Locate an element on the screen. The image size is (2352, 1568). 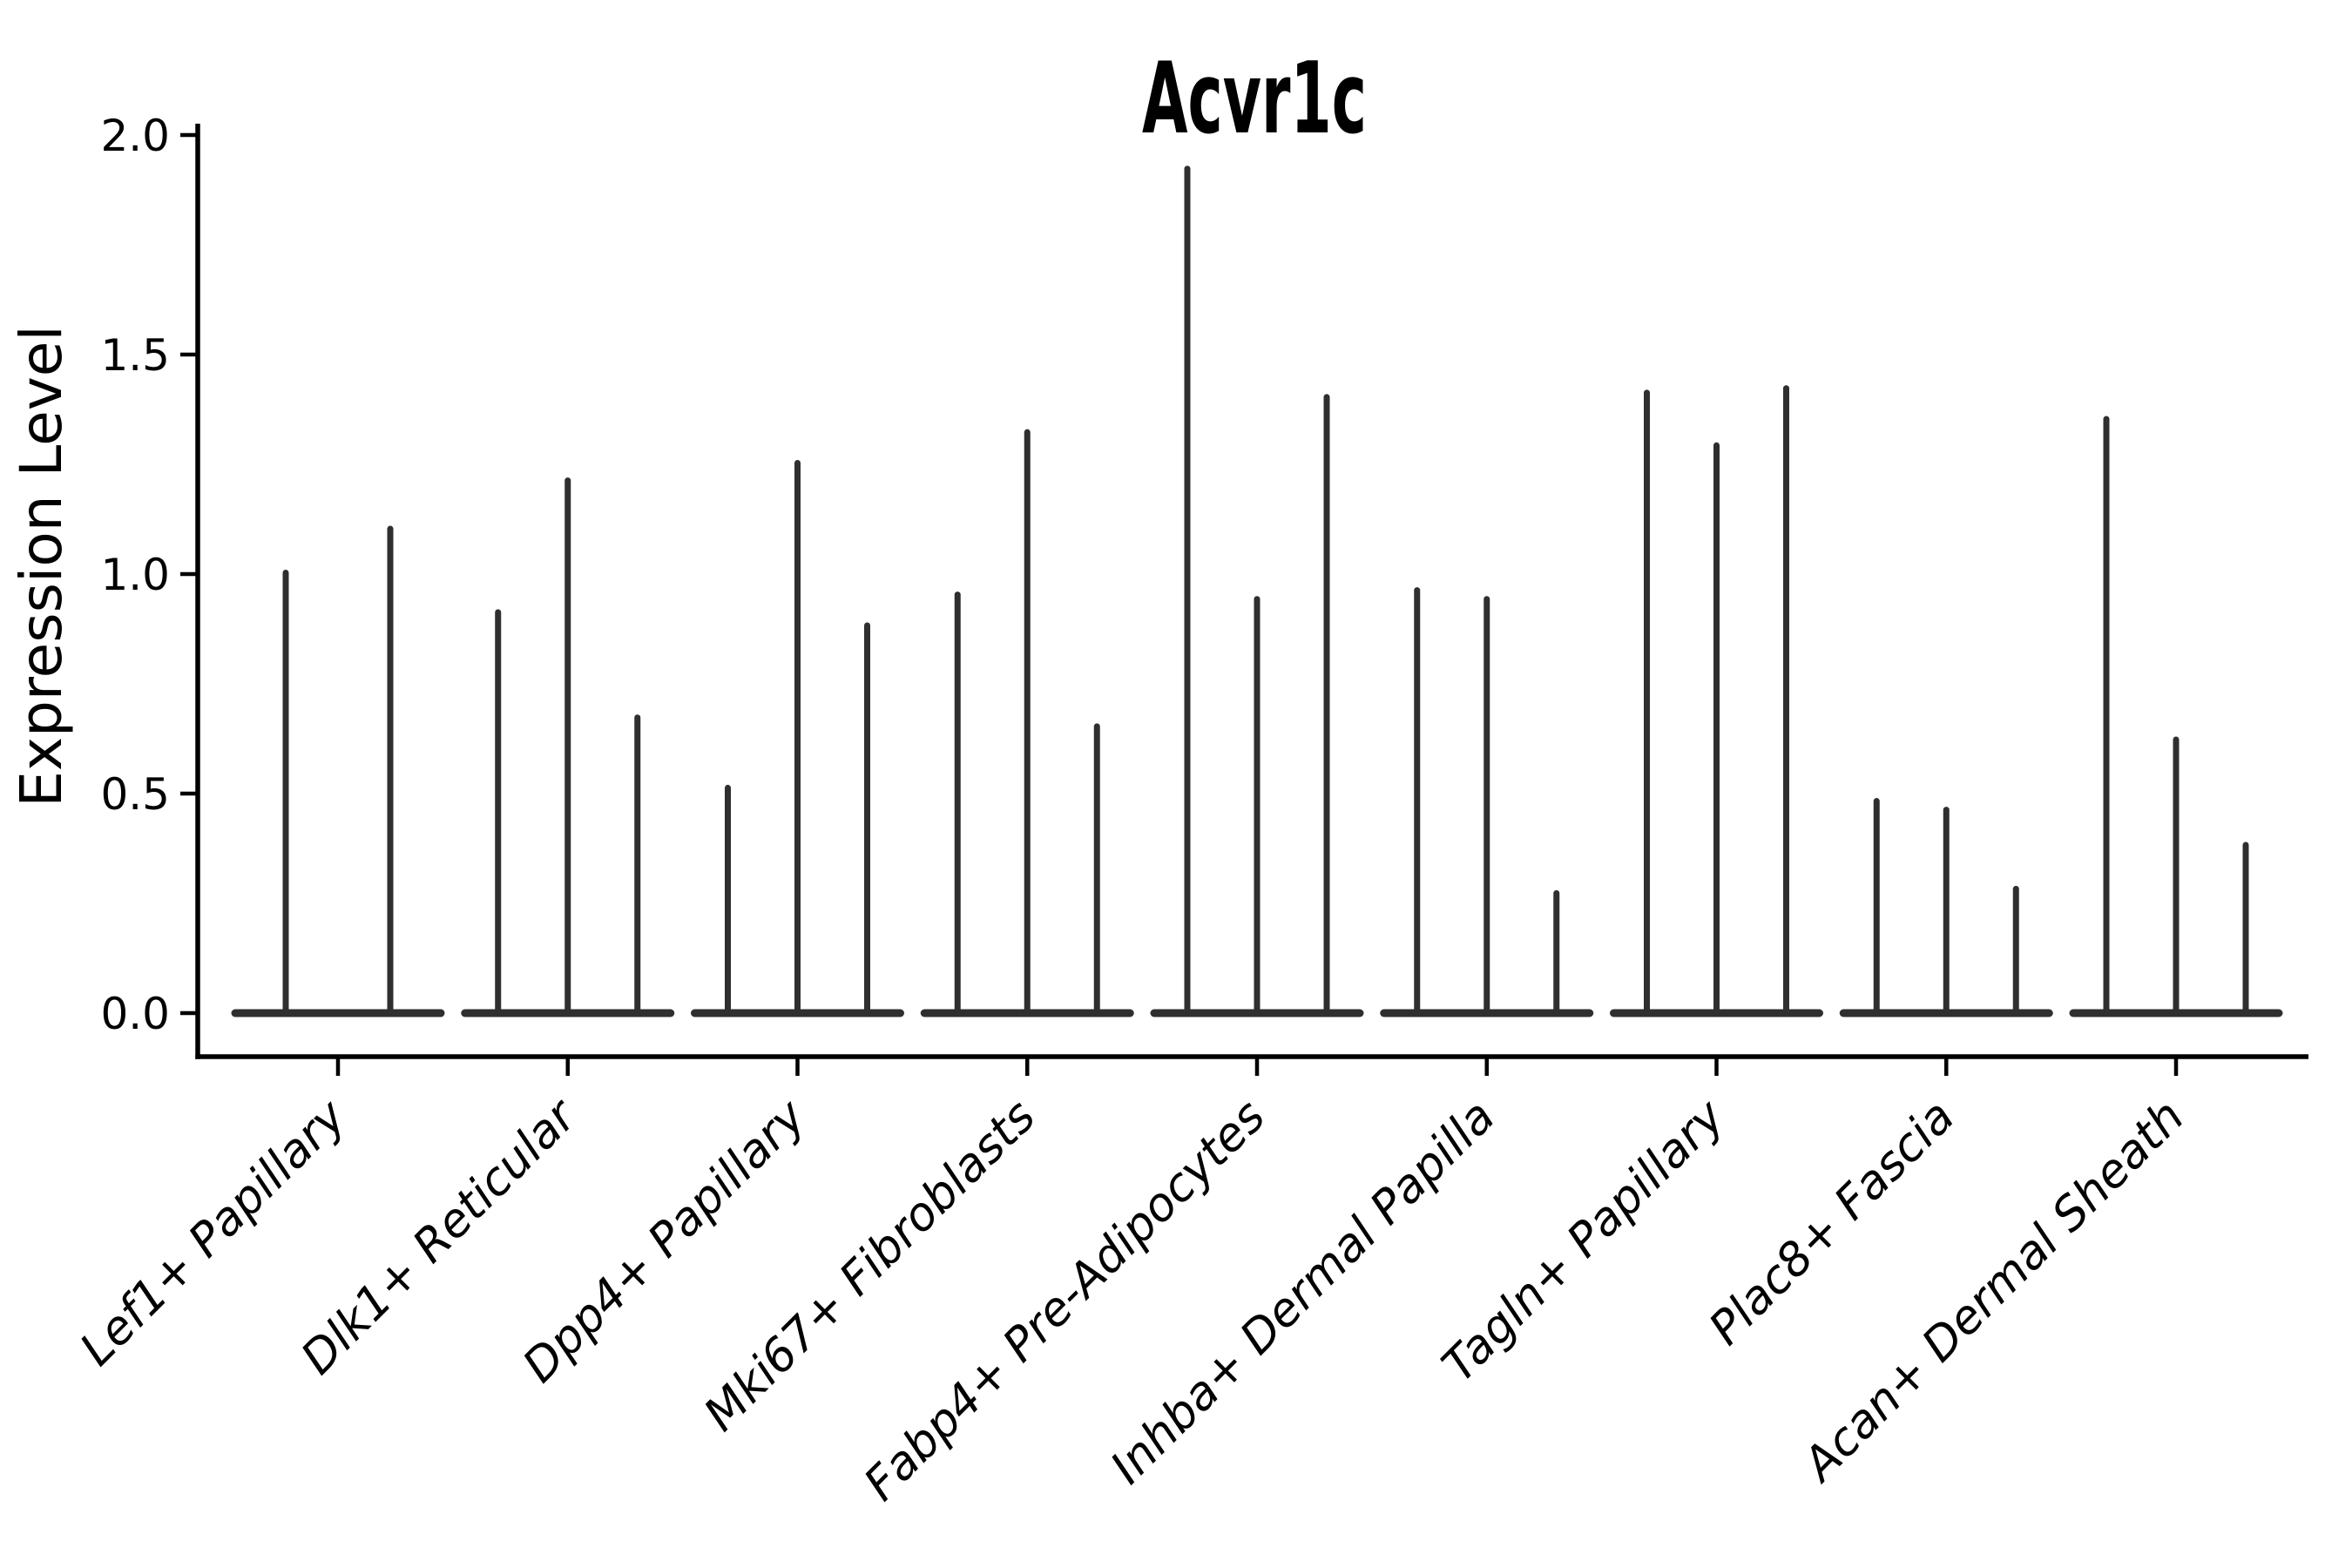
chart-title: Acvr1c is located at coordinates (1254, 98).